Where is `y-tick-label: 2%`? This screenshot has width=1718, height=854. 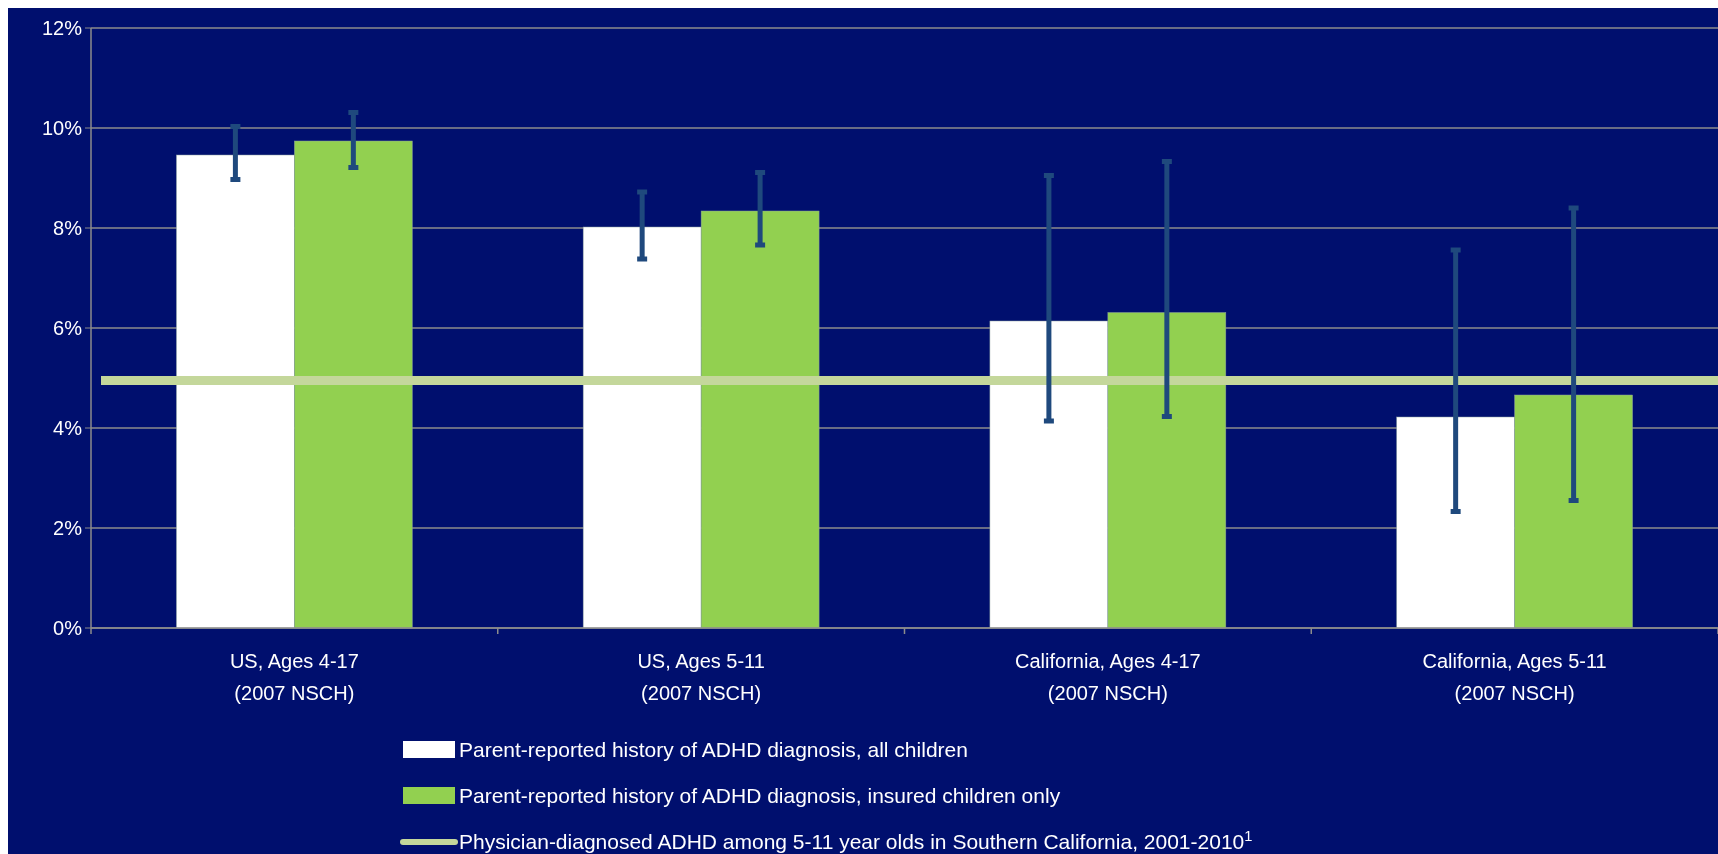 y-tick-label: 2% is located at coordinates (68, 528).